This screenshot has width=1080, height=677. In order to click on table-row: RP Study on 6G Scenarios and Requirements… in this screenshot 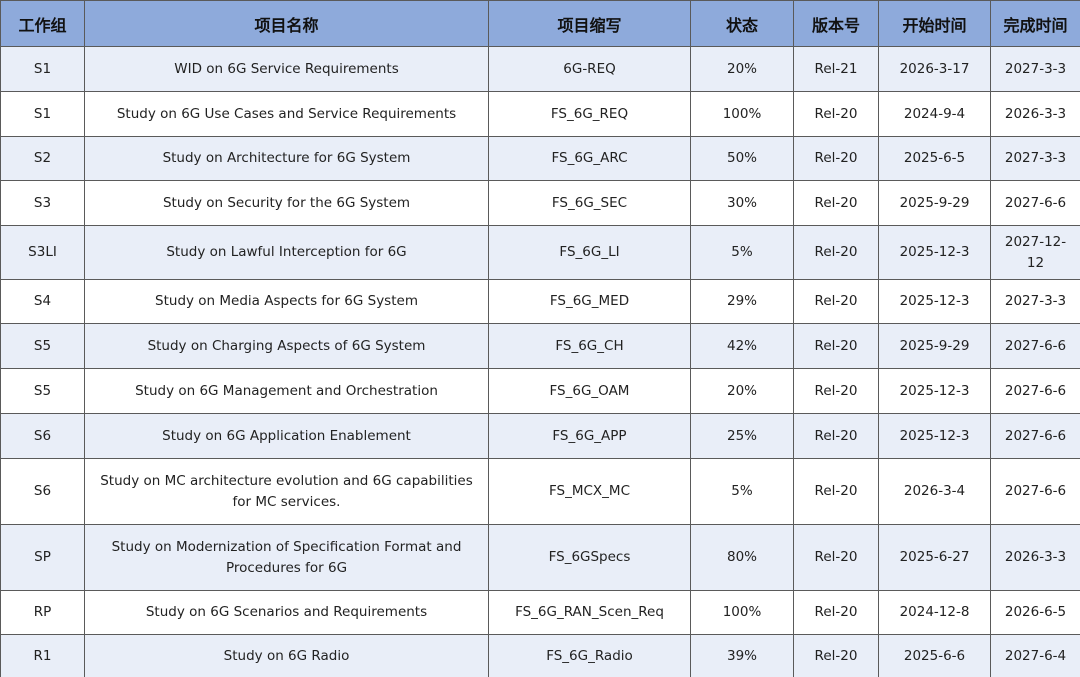, I will do `click(540, 612)`.